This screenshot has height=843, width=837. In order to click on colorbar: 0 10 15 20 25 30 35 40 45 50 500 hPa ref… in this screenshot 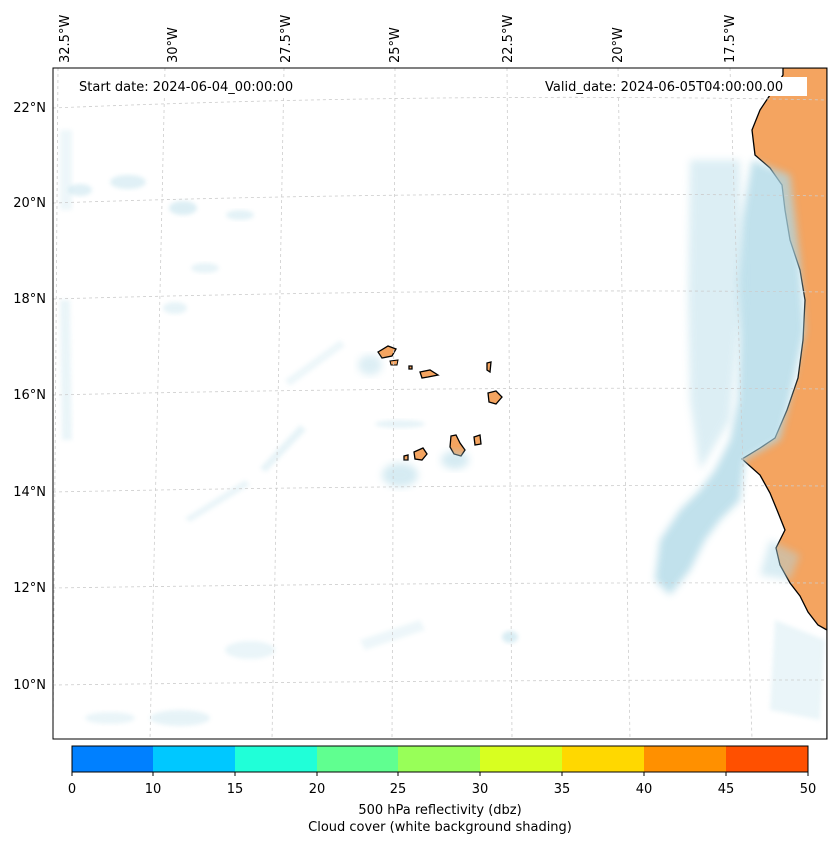, I will do `click(442, 790)`.